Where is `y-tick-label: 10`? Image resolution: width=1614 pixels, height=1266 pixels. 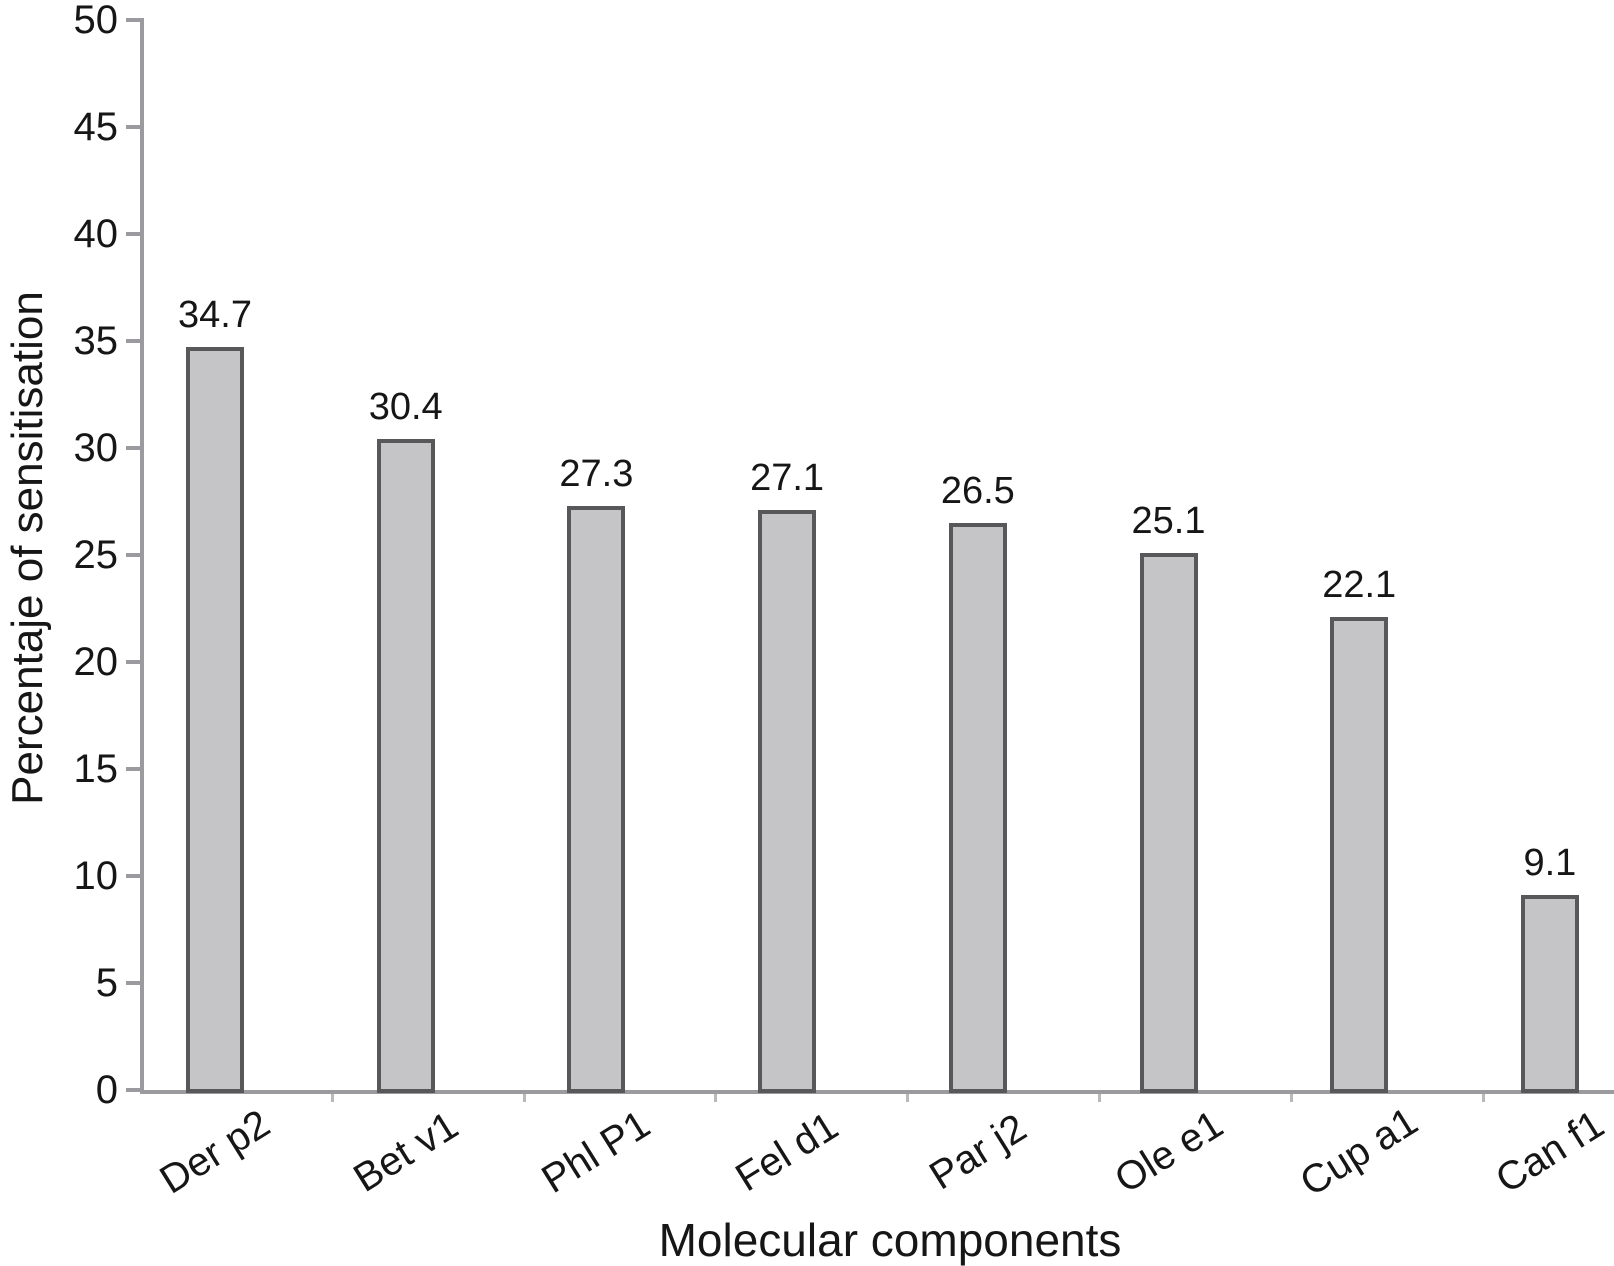 y-tick-label: 10 is located at coordinates (96, 876).